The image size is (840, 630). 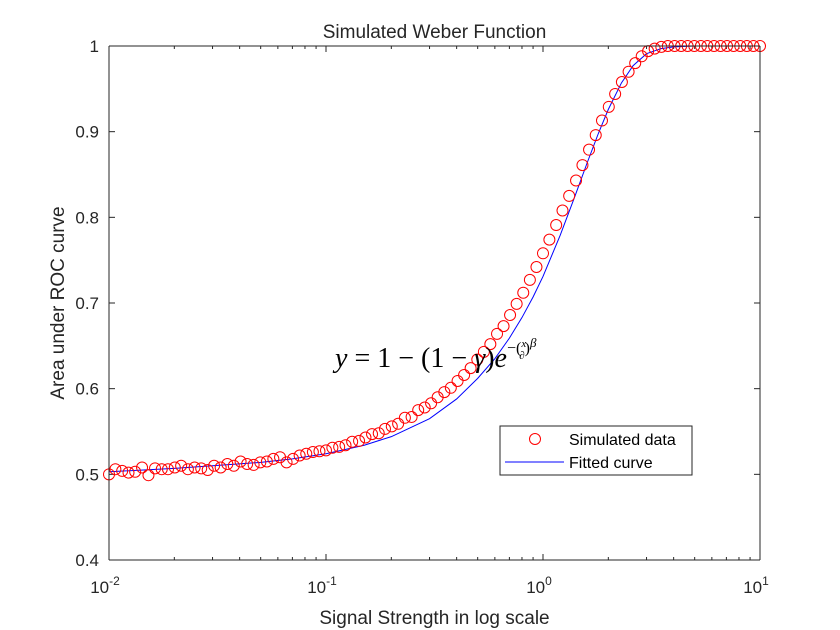 What do you see at coordinates (87, 389) in the screenshot?
I see `y-tick-label: 0.6` at bounding box center [87, 389].